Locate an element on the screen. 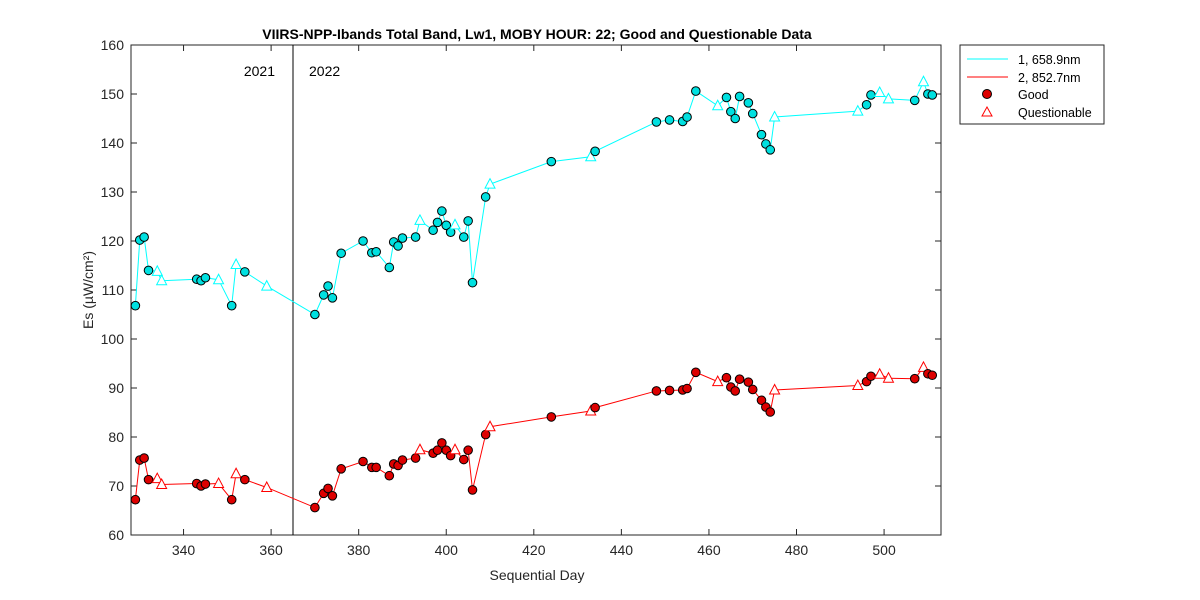 Image resolution: width=1200 pixels, height=600 pixels. legend-marker-good is located at coordinates (987, 94).